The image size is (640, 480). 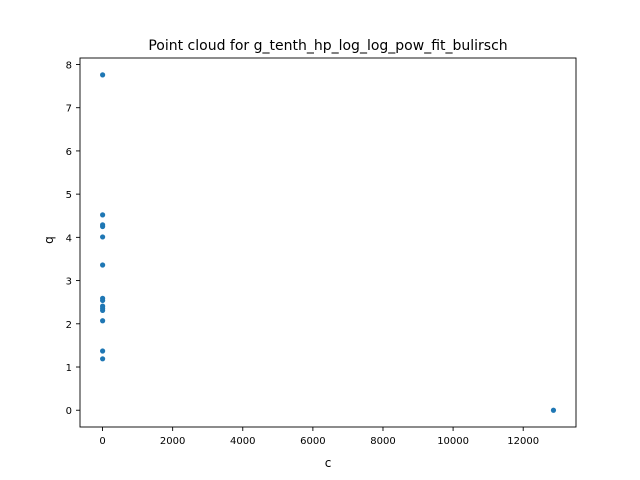 What do you see at coordinates (69, 368) in the screenshot?
I see `y-tick-label: 1` at bounding box center [69, 368].